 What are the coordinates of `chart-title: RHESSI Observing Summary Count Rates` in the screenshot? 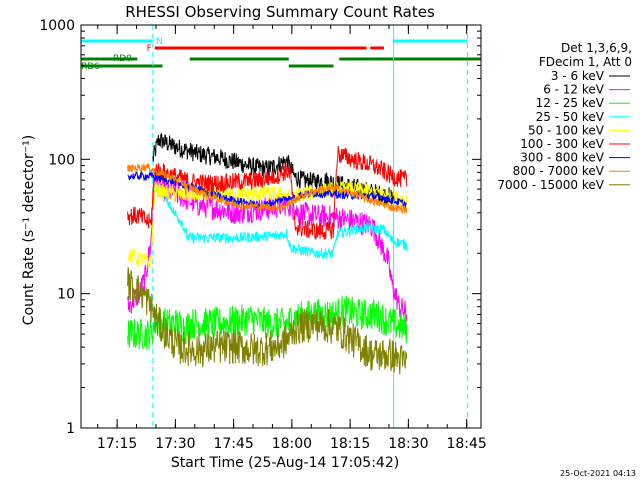 It's located at (280, 12).